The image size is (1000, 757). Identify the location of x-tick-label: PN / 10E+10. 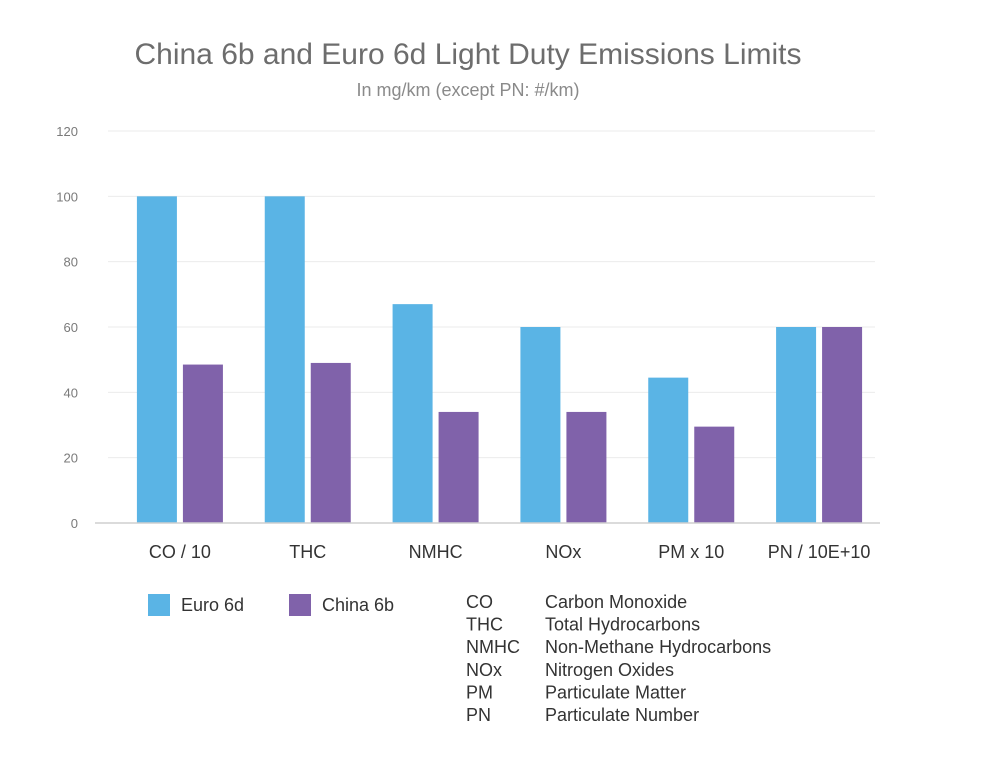
(819, 552).